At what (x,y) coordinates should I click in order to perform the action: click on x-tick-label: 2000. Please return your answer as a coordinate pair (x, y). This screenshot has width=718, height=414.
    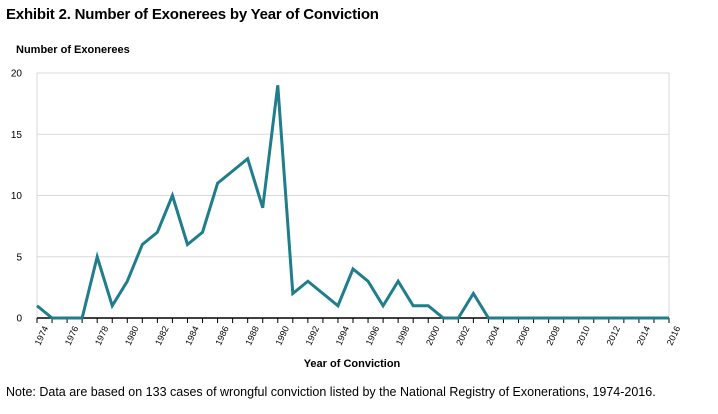
    Looking at the image, I should click on (433, 335).